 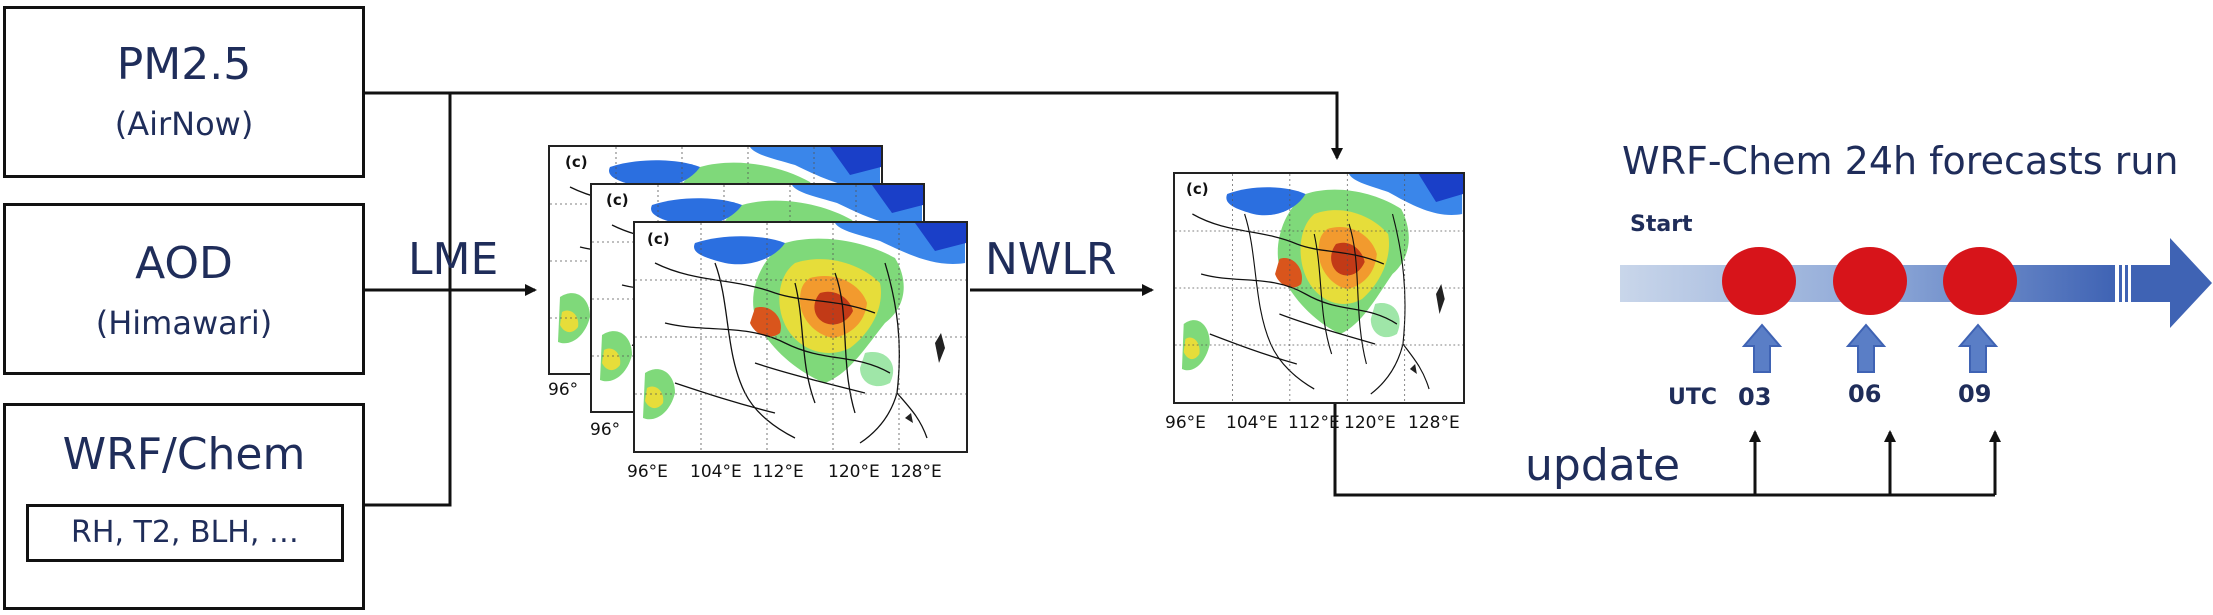 What do you see at coordinates (1975, 394) in the screenshot?
I see `utc-hour-09: 09` at bounding box center [1975, 394].